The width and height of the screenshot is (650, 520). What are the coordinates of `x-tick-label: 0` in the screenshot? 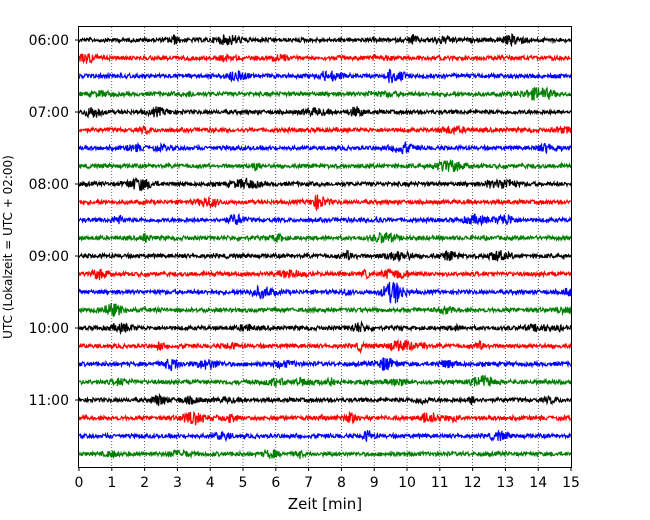 It's located at (79, 483).